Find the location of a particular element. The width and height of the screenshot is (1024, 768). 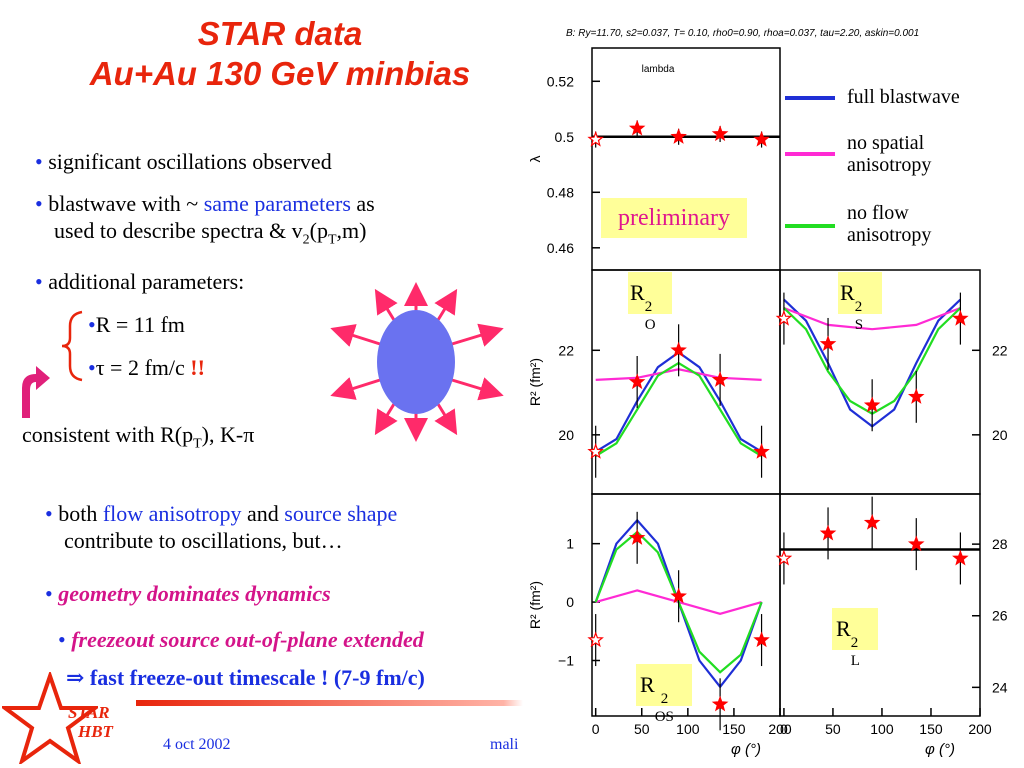

bullet-1: • significant oscillations observed is located at coordinates (183, 161).